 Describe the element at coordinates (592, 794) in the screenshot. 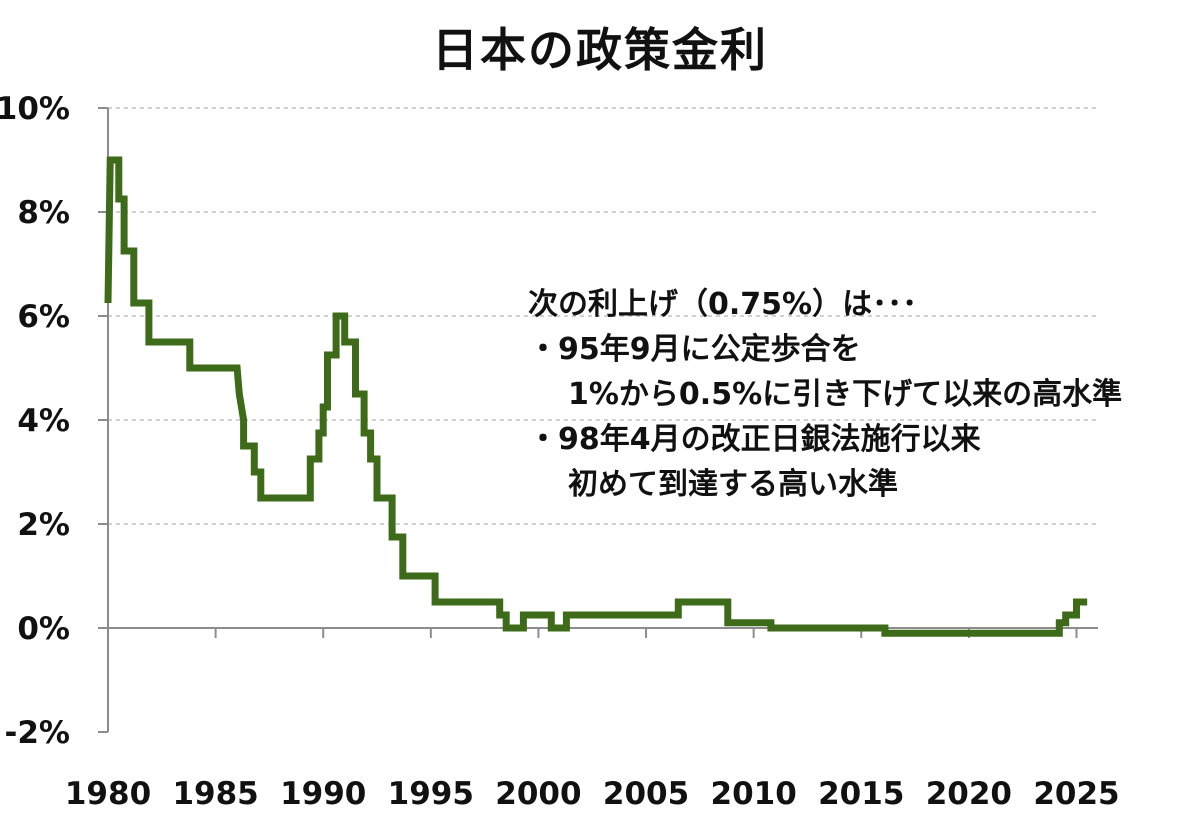

I see `x-tick-labels: 1980 1985 1990 1995 2000 2005 2010 2015 2020 2025` at that location.